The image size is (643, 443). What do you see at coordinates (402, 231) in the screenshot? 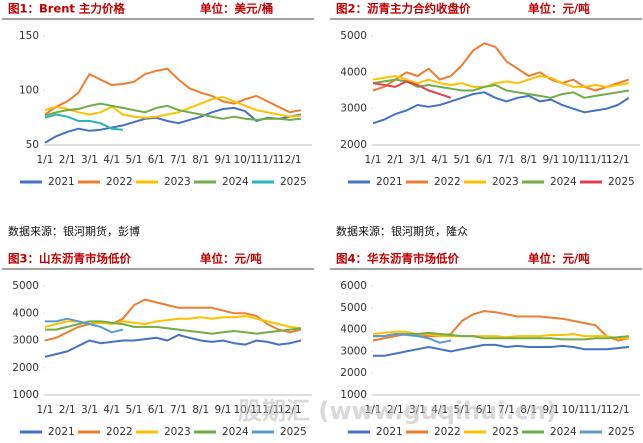
I see `source-note: 数据来源：银河期货，隆众` at bounding box center [402, 231].